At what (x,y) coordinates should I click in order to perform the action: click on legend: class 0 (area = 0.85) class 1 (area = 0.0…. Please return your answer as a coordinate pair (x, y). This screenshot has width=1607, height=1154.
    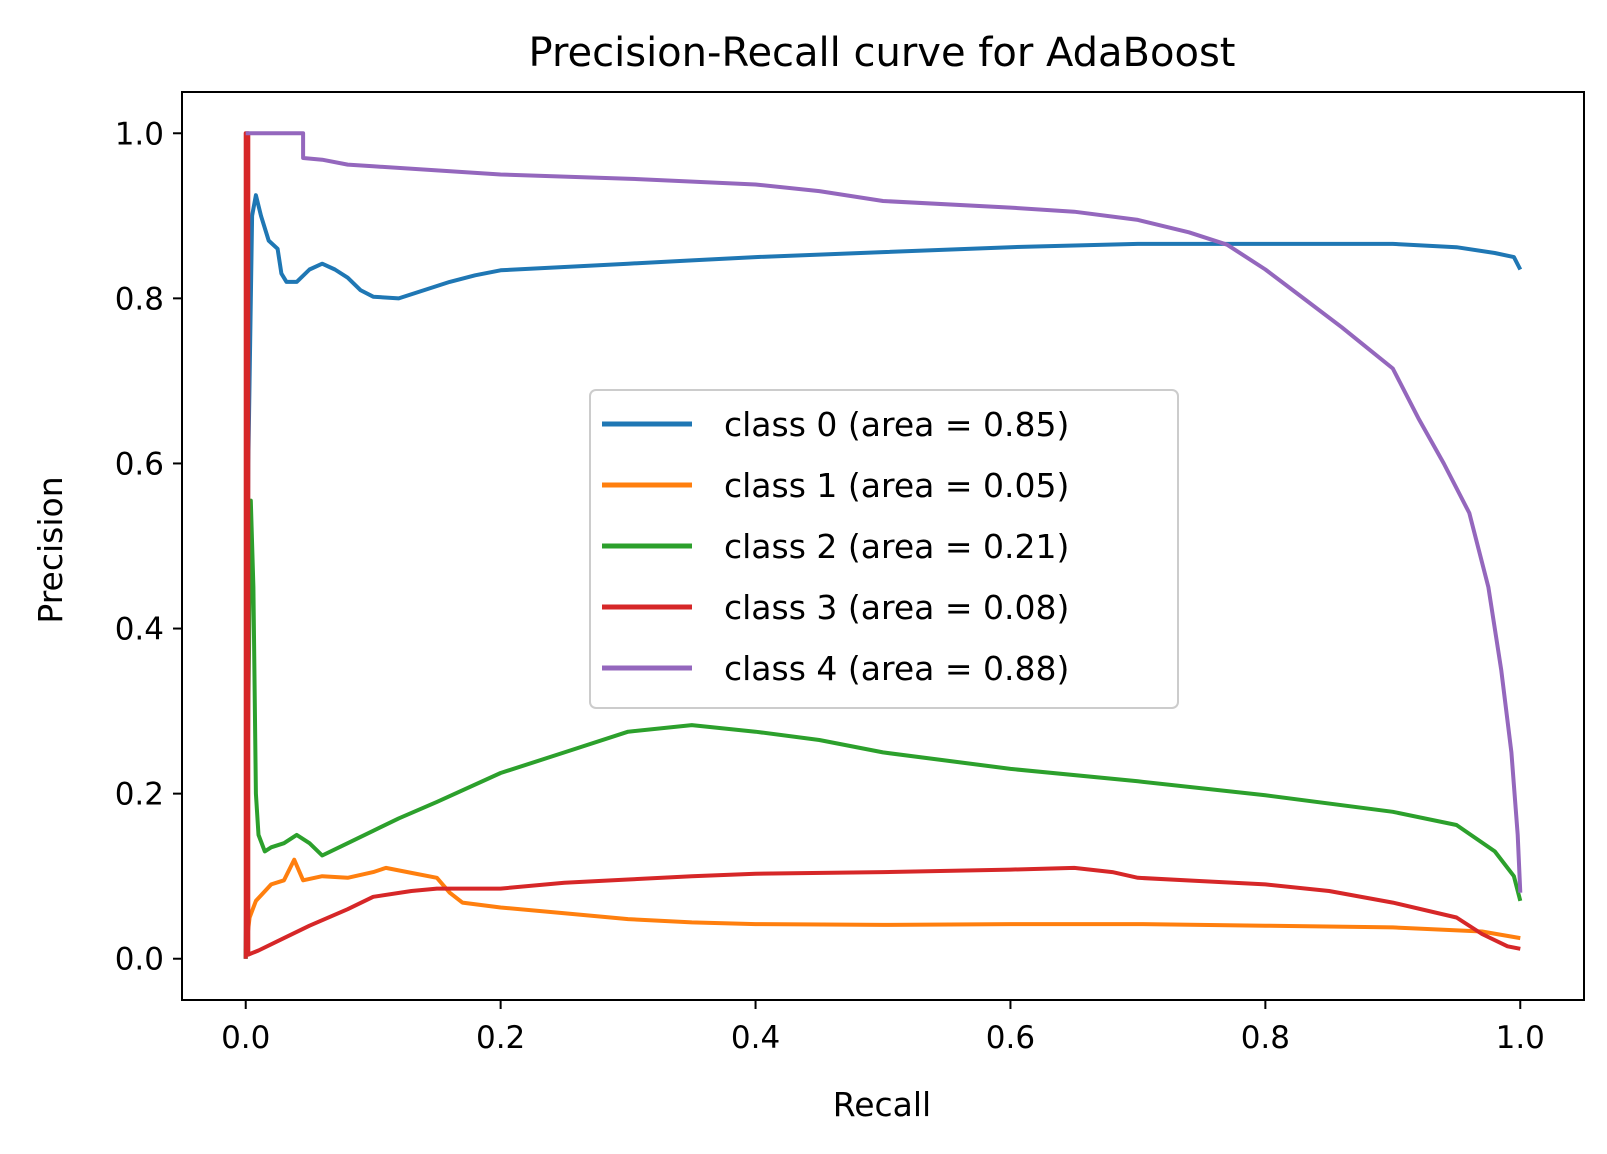
    Looking at the image, I should click on (884, 549).